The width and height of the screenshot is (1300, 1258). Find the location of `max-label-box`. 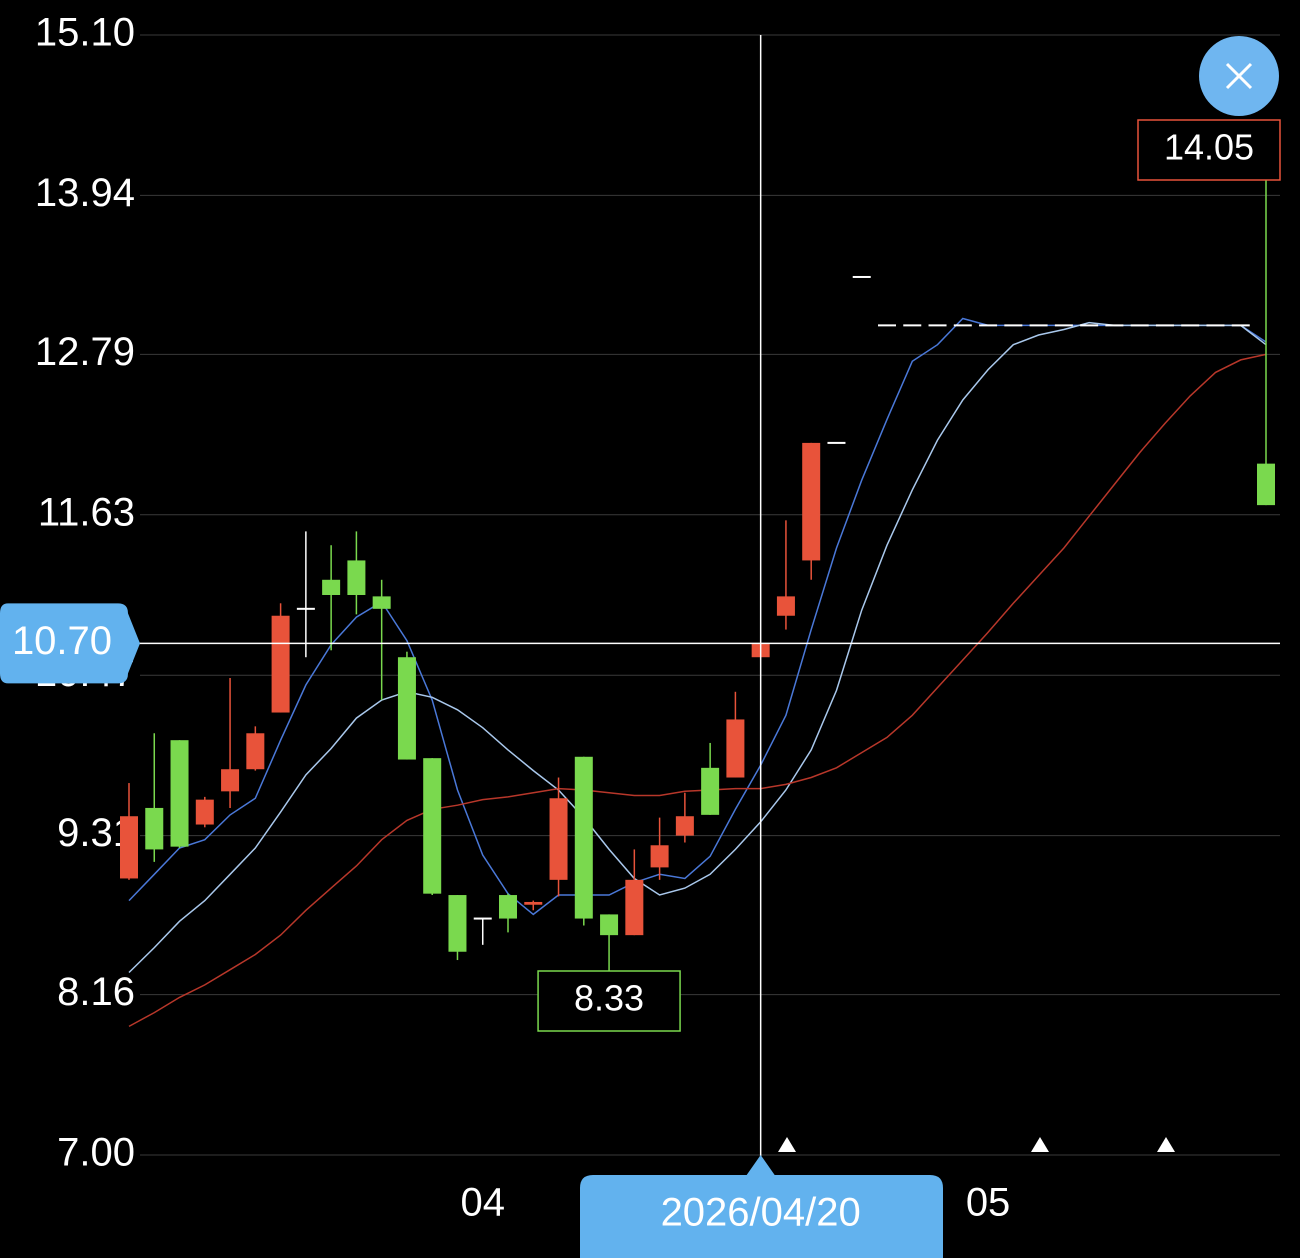

max-label-box is located at coordinates (1209, 150).